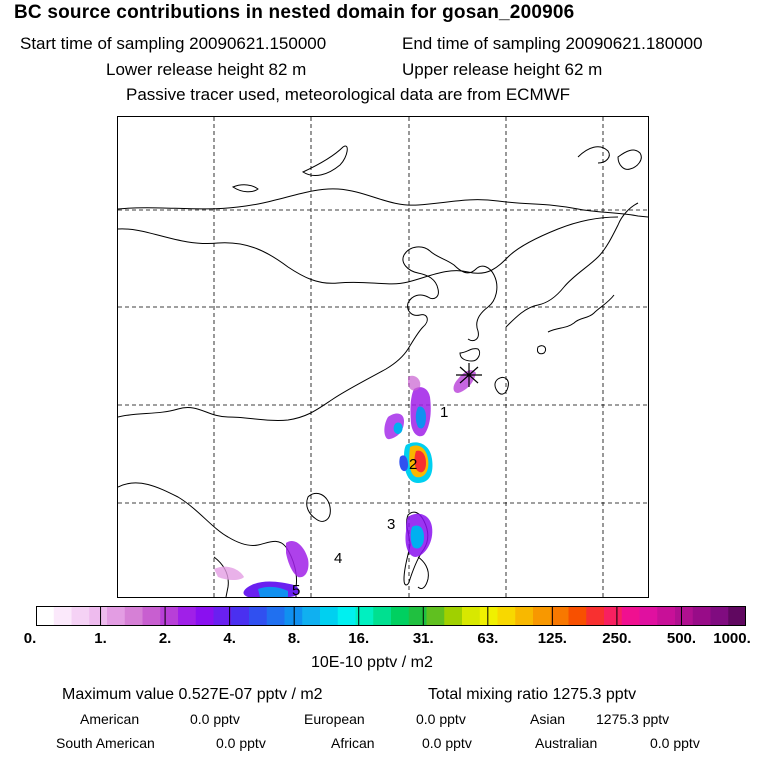 This screenshot has width=768, height=768. What do you see at coordinates (633, 719) in the screenshot?
I see `asian-value: 1275.3 pptv` at bounding box center [633, 719].